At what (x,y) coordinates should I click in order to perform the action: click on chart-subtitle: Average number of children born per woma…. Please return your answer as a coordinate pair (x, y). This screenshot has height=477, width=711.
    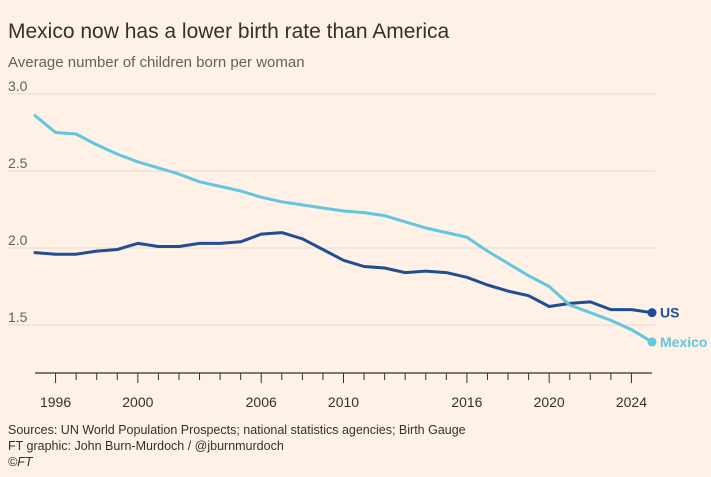
    Looking at the image, I should click on (156, 62).